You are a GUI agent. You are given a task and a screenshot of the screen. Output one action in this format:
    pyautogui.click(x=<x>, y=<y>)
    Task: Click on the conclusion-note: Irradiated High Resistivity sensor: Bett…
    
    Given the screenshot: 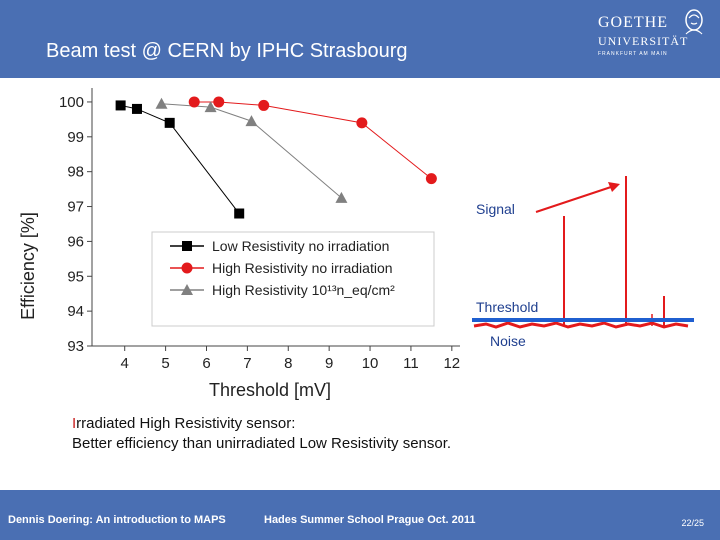 What is the action you would take?
    pyautogui.click(x=261, y=434)
    